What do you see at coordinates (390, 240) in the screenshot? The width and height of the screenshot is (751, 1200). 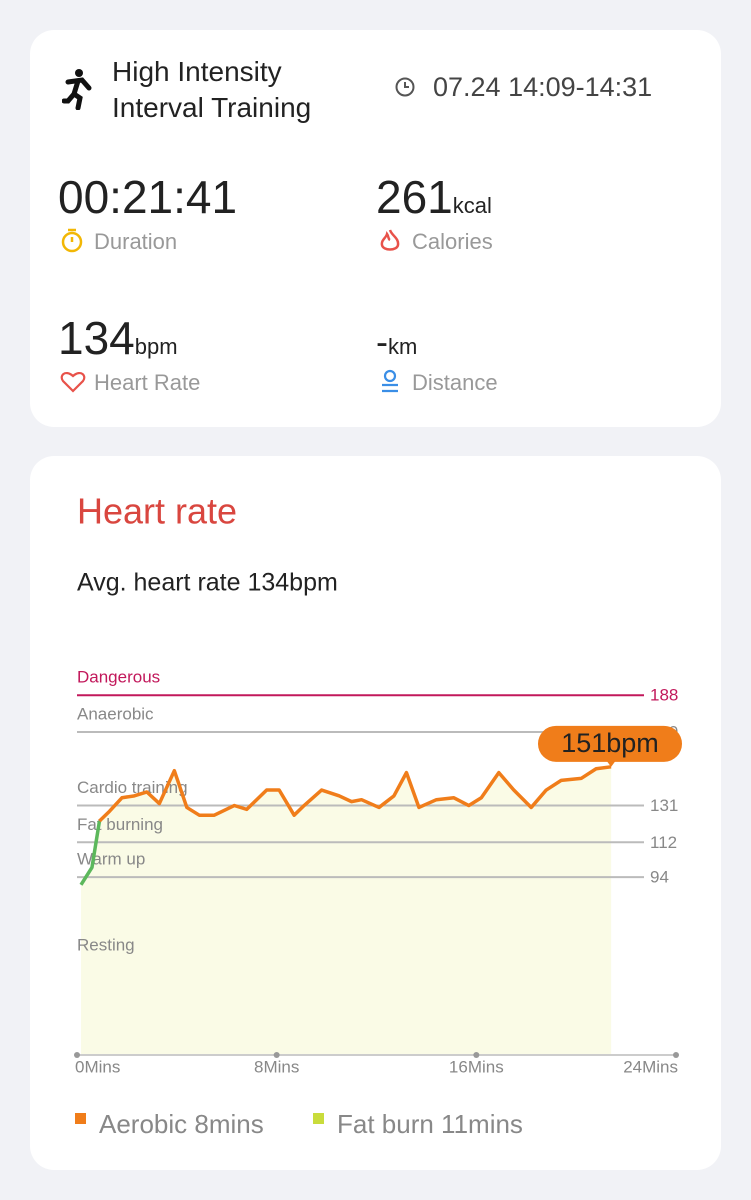 I see `flame-icon` at bounding box center [390, 240].